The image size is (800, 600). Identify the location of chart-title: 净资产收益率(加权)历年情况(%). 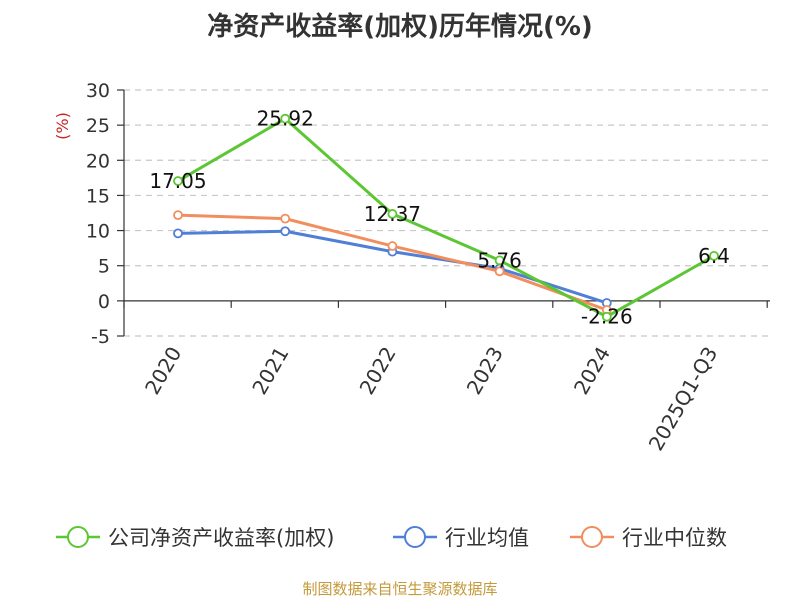
(400, 27).